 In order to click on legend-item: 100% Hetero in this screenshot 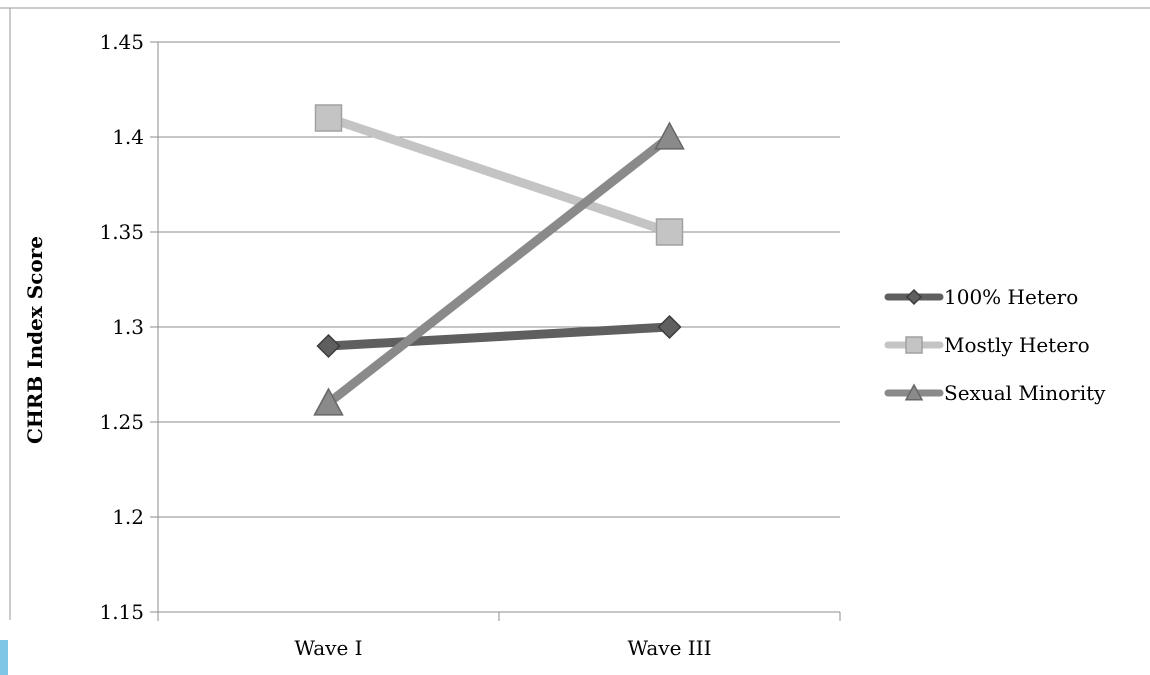, I will do `click(981, 297)`.